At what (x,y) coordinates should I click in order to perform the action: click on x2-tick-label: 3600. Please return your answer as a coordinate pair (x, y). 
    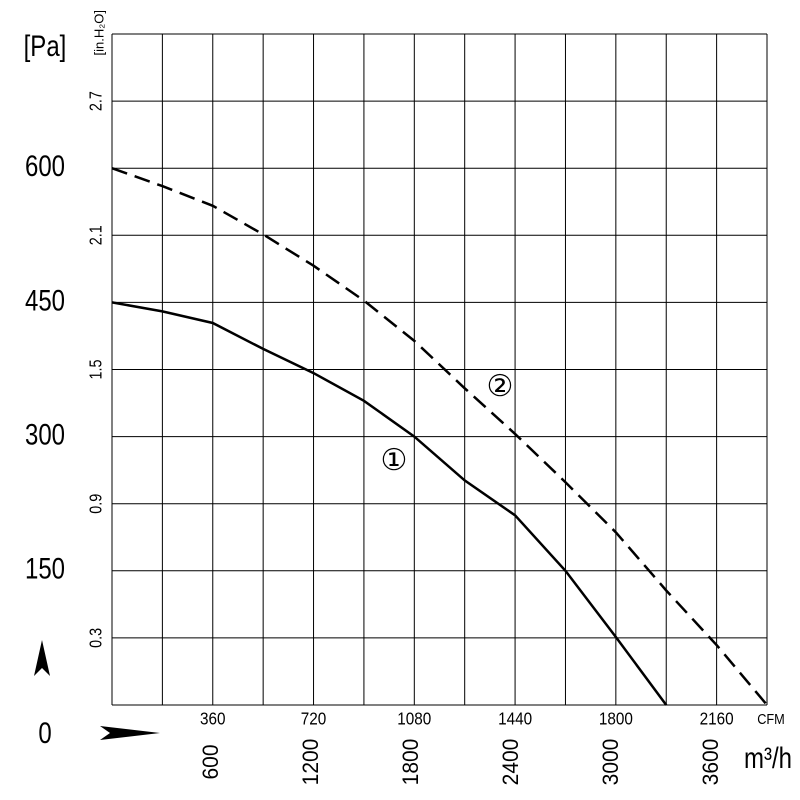
    Looking at the image, I should click on (710, 762).